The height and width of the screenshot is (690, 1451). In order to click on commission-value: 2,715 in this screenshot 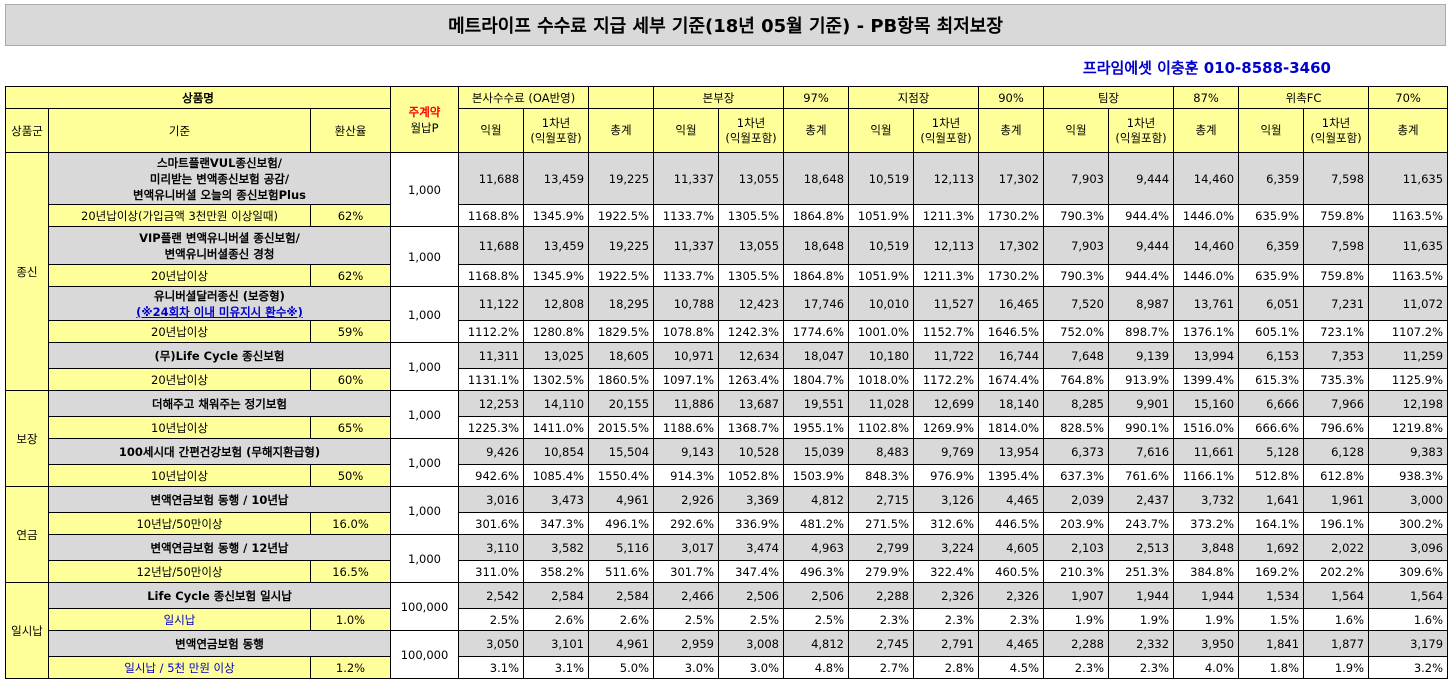, I will do `click(881, 499)`.